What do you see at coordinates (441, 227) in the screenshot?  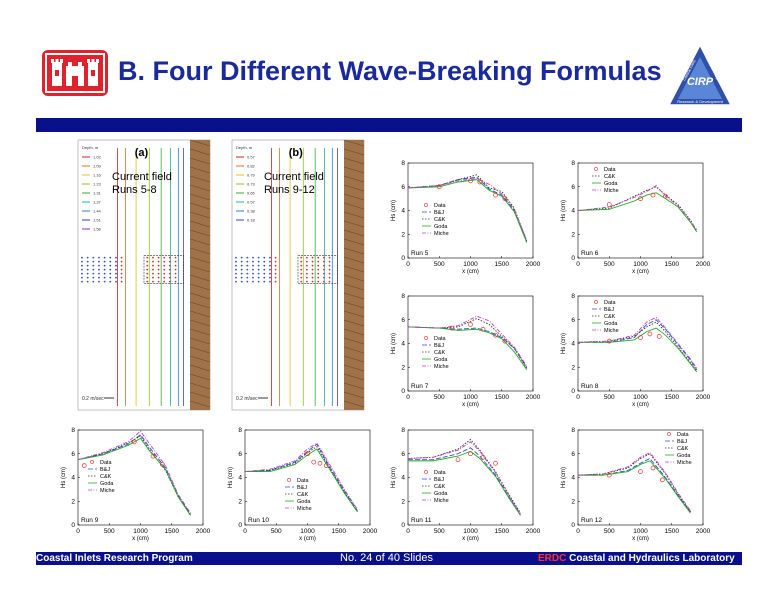 I see `legend-label: Goda` at bounding box center [441, 227].